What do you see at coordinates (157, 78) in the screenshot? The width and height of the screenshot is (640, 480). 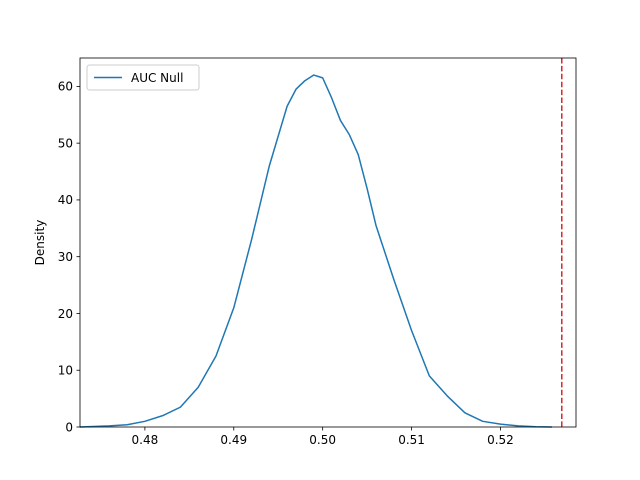 I see `legend-label: AUC Null` at bounding box center [157, 78].